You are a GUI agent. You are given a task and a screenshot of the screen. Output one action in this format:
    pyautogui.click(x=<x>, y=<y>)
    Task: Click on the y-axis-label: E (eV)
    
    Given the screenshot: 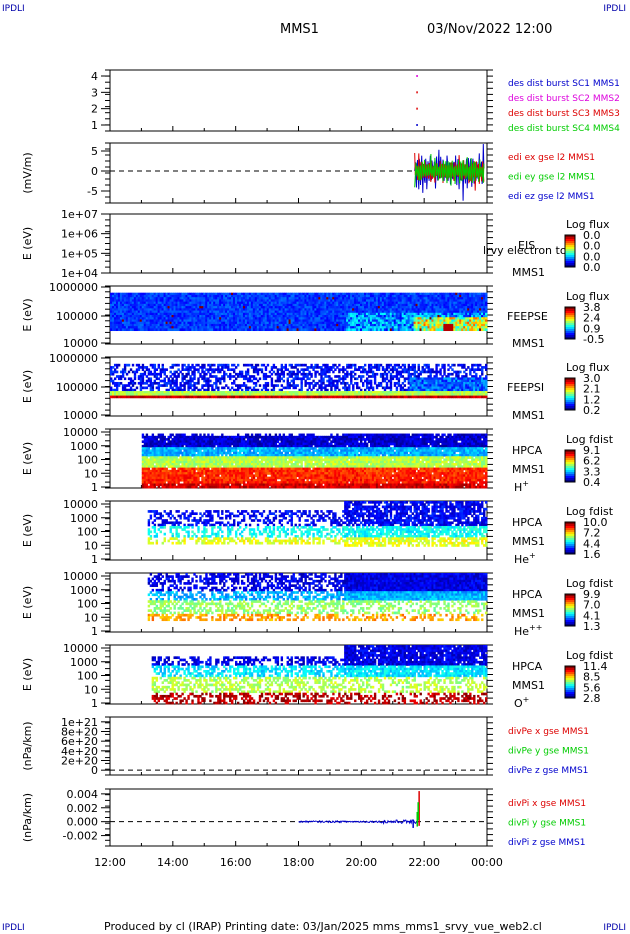 What is the action you would take?
    pyautogui.click(x=27, y=243)
    